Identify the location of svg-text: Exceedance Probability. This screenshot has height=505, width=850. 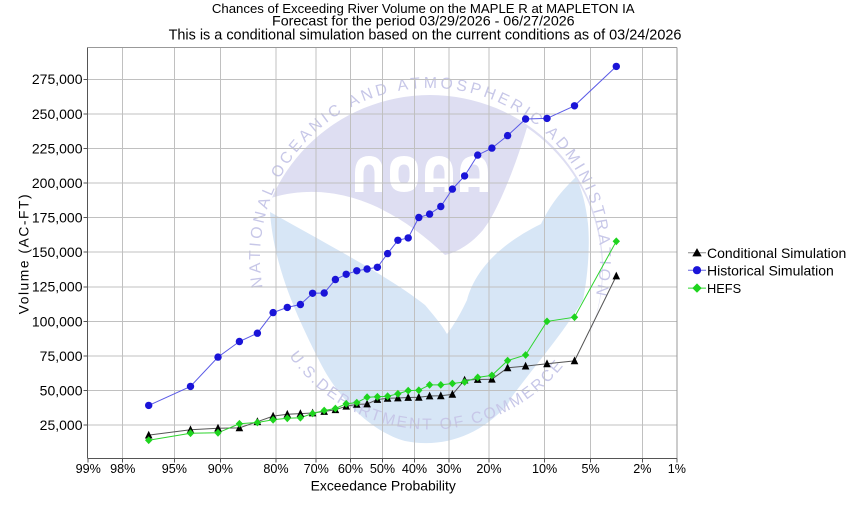
(383, 486).